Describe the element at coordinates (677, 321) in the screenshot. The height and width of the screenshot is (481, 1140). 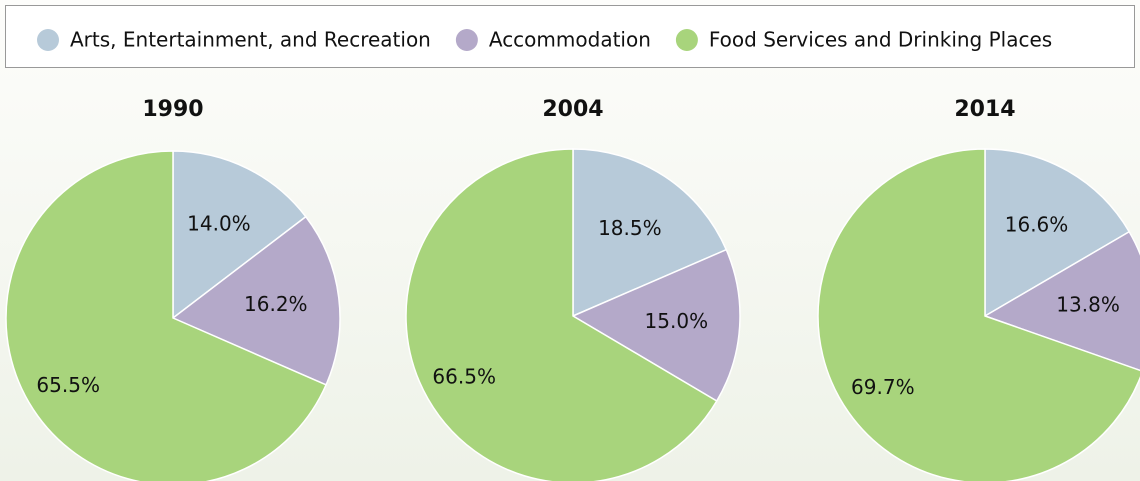
I see `data-label: 15.0%` at that location.